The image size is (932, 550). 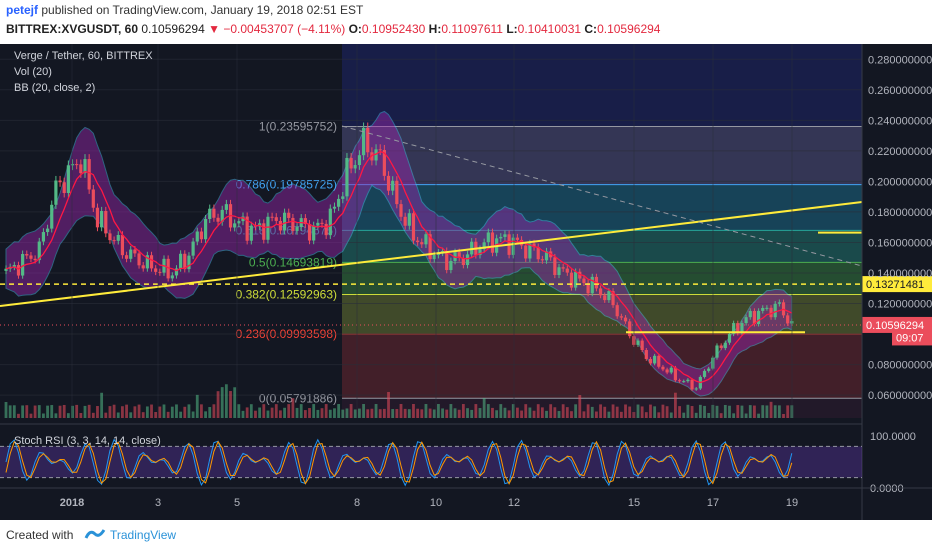 What do you see at coordinates (298, 398) in the screenshot?
I see `fib-level-label: 0(0.05791886)` at bounding box center [298, 398].